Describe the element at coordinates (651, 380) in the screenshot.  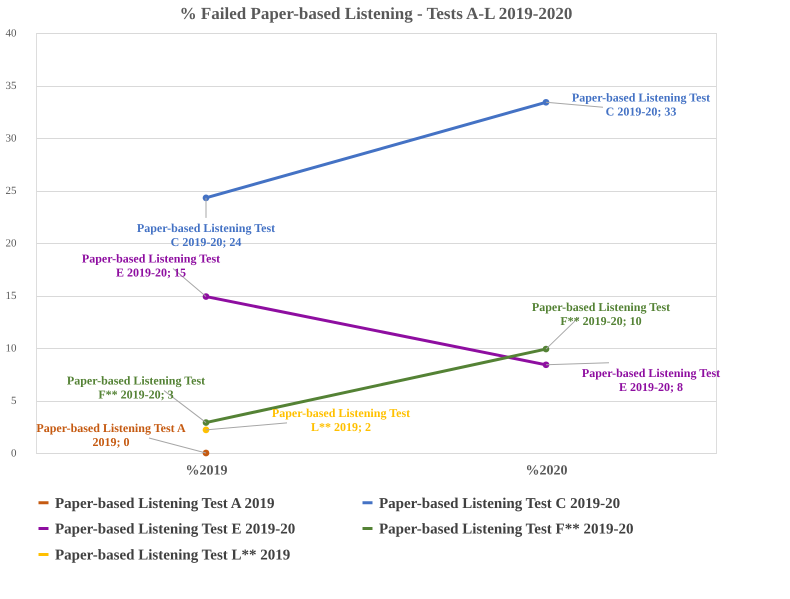
I see `annotation: Paper-based Listening Test E 2019-20; 8` at that location.